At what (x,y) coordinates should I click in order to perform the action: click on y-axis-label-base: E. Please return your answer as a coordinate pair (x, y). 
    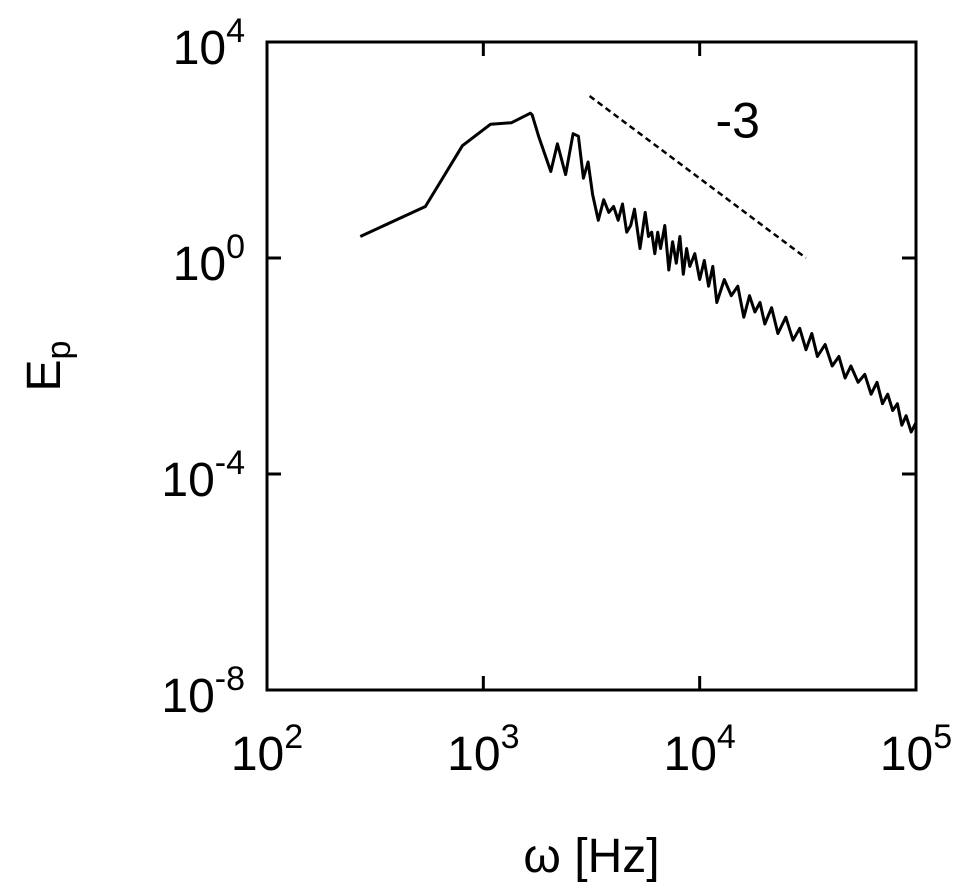
    Looking at the image, I should click on (44, 375).